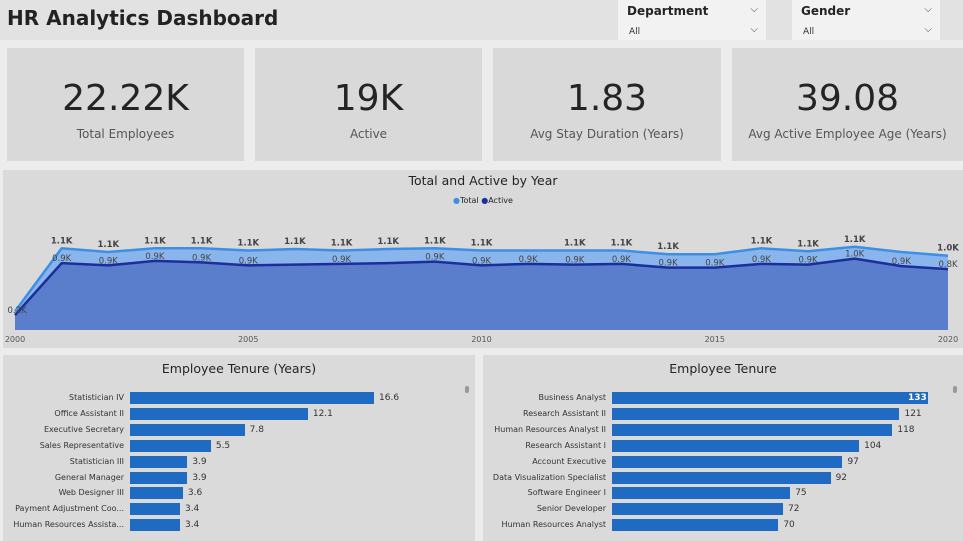  I want to click on kpi-total-employees: 22.22K Total Employees, so click(125, 104).